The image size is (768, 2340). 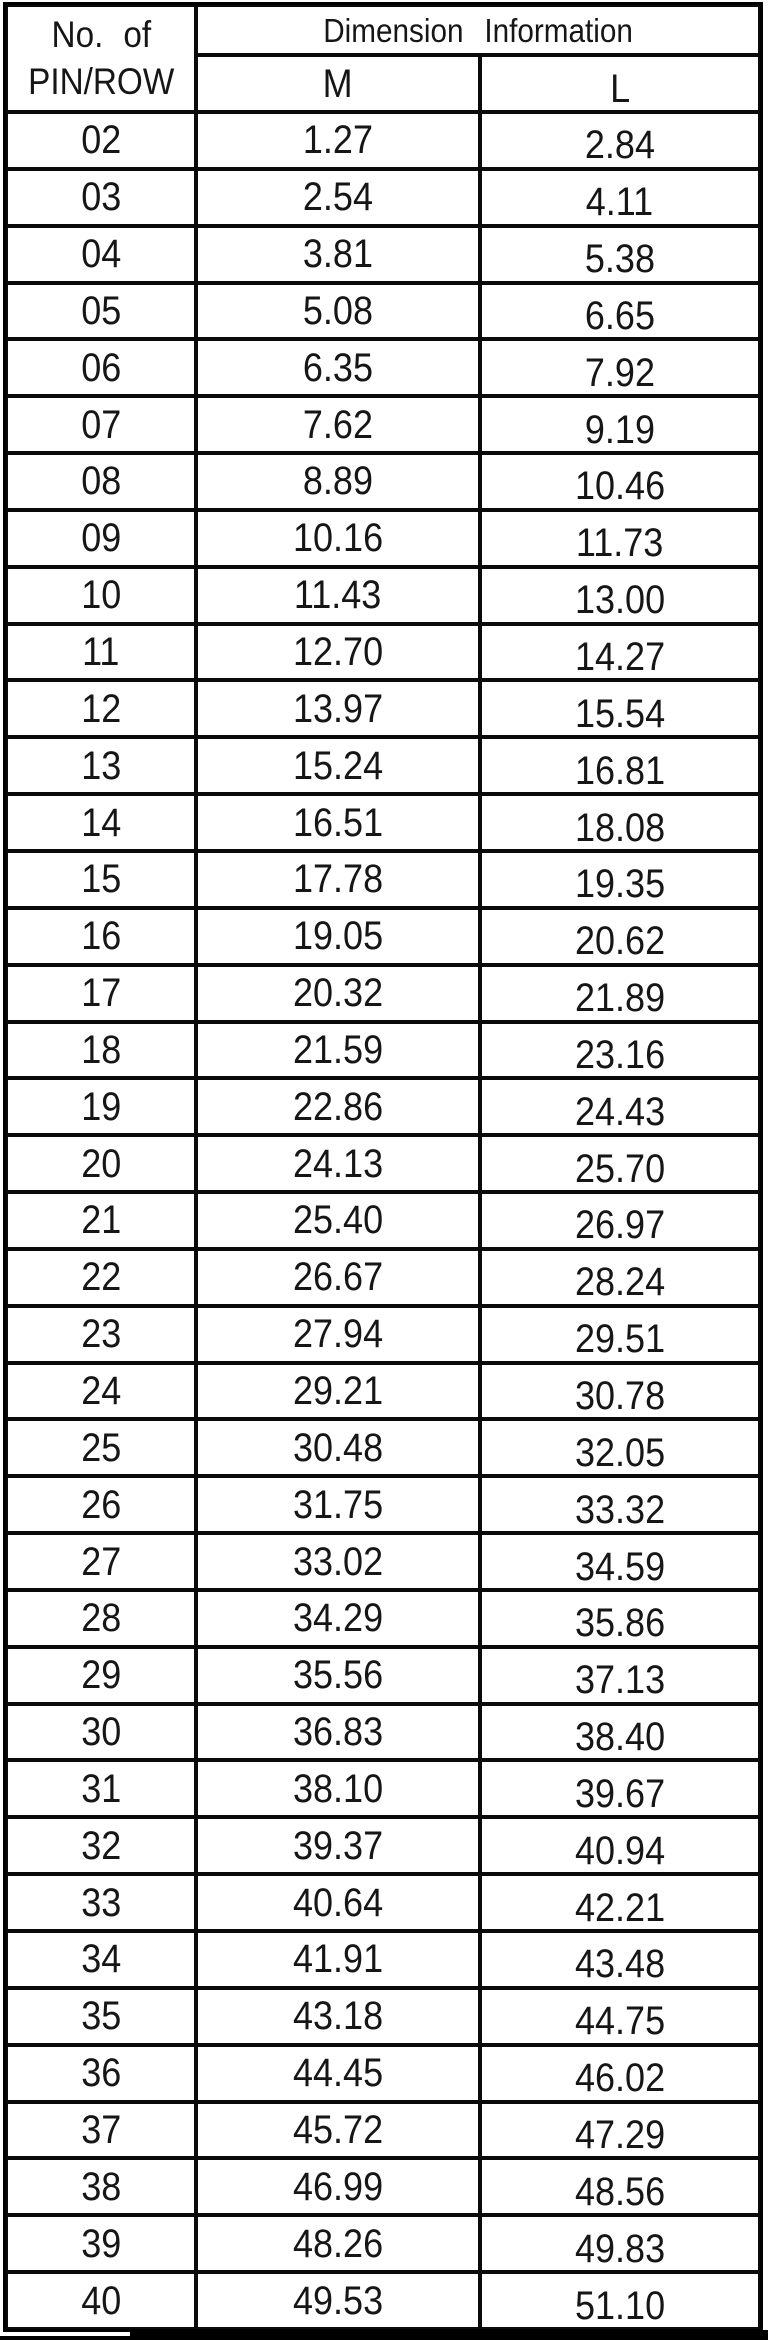 I want to click on cell-m-value: 12.70, so click(x=338, y=652).